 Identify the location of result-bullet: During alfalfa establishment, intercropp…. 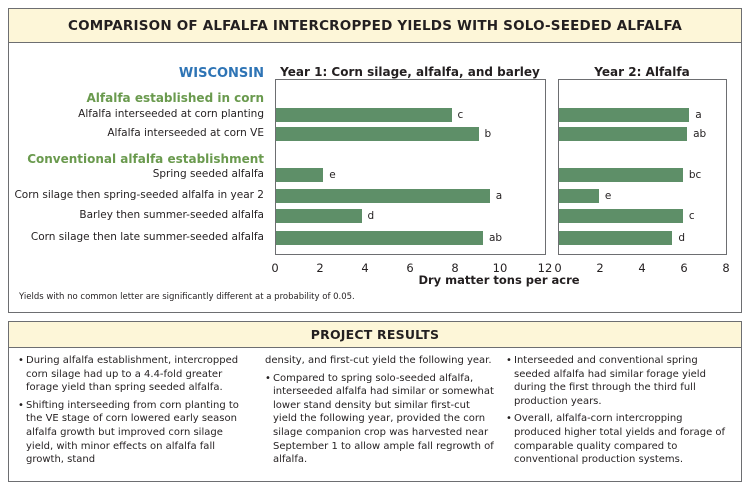
(134, 374).